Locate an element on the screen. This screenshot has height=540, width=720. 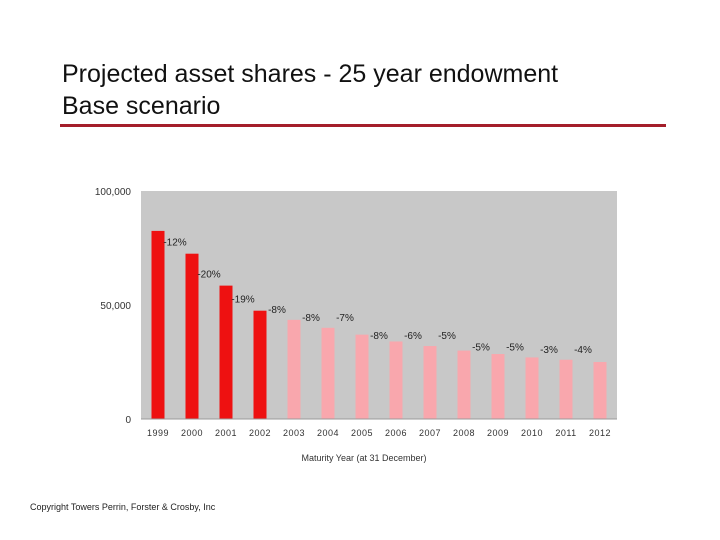
bar-2000 is located at coordinates (192, 336).